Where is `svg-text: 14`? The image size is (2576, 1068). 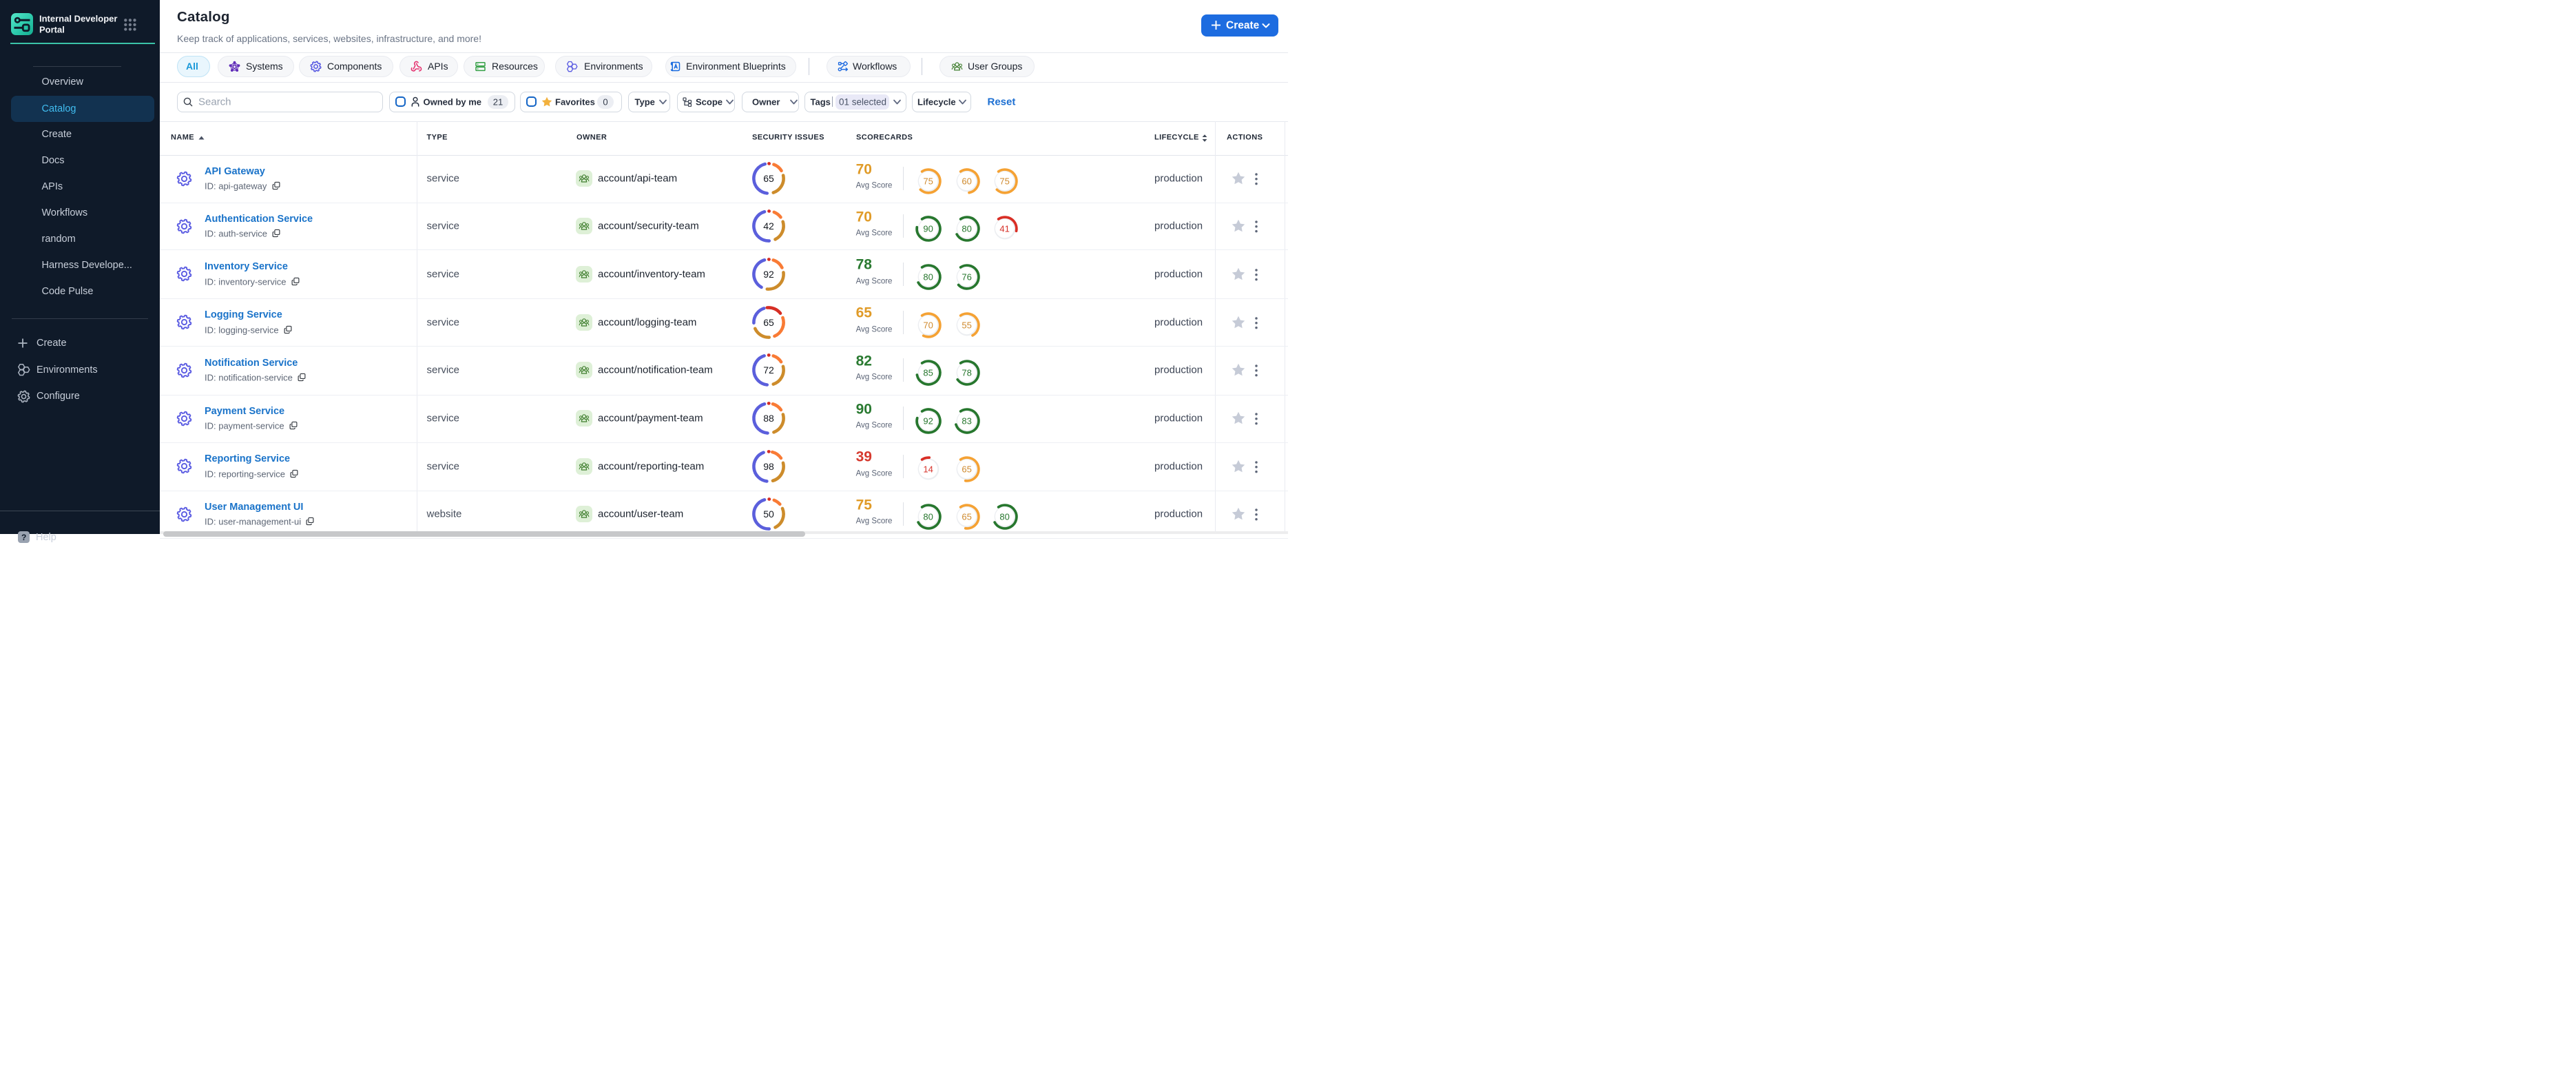 svg-text: 14 is located at coordinates (928, 469).